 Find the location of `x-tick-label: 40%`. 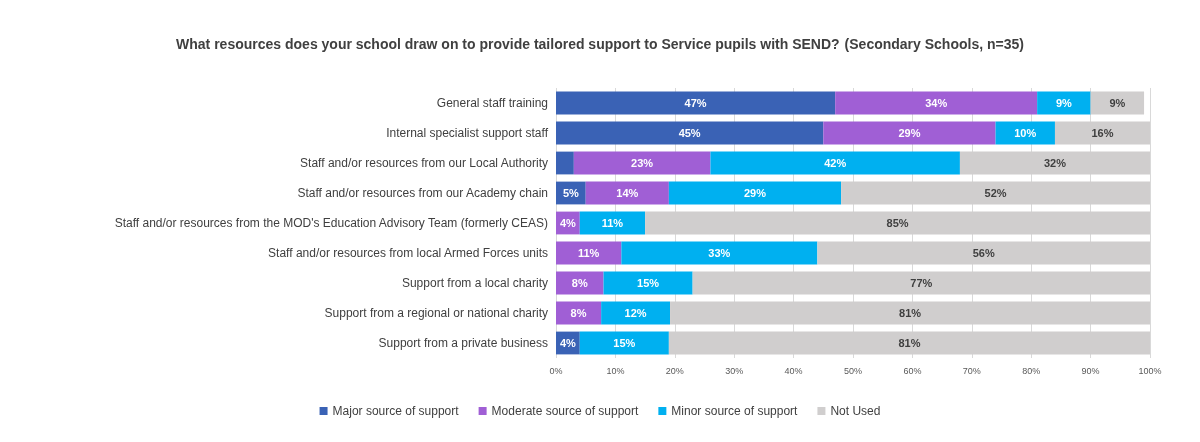

x-tick-label: 40% is located at coordinates (793, 370).